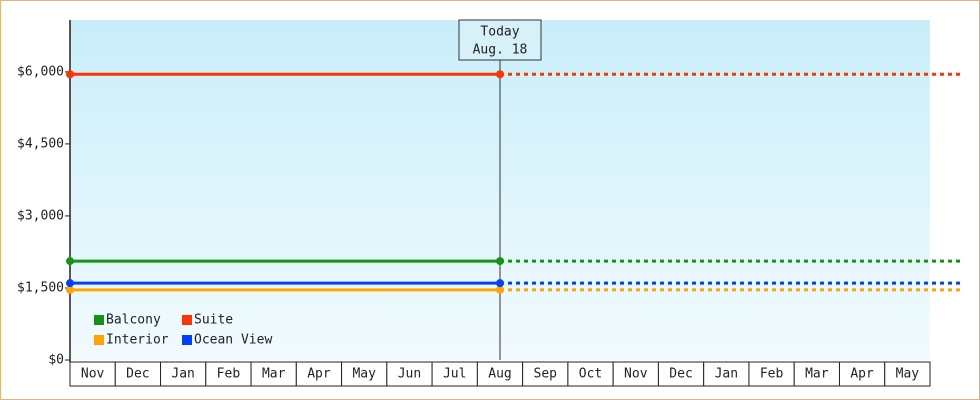 The height and width of the screenshot is (400, 980). Describe the element at coordinates (233, 340) in the screenshot. I see `legend-label: Ocean View` at that location.